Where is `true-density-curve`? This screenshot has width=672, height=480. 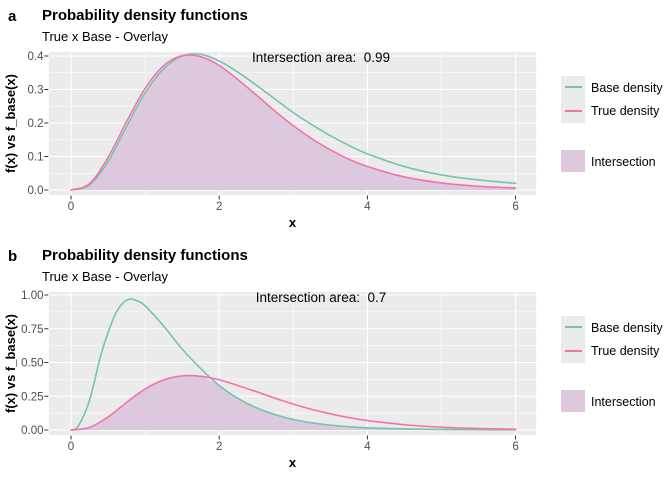 true-density-curve is located at coordinates (293, 402).